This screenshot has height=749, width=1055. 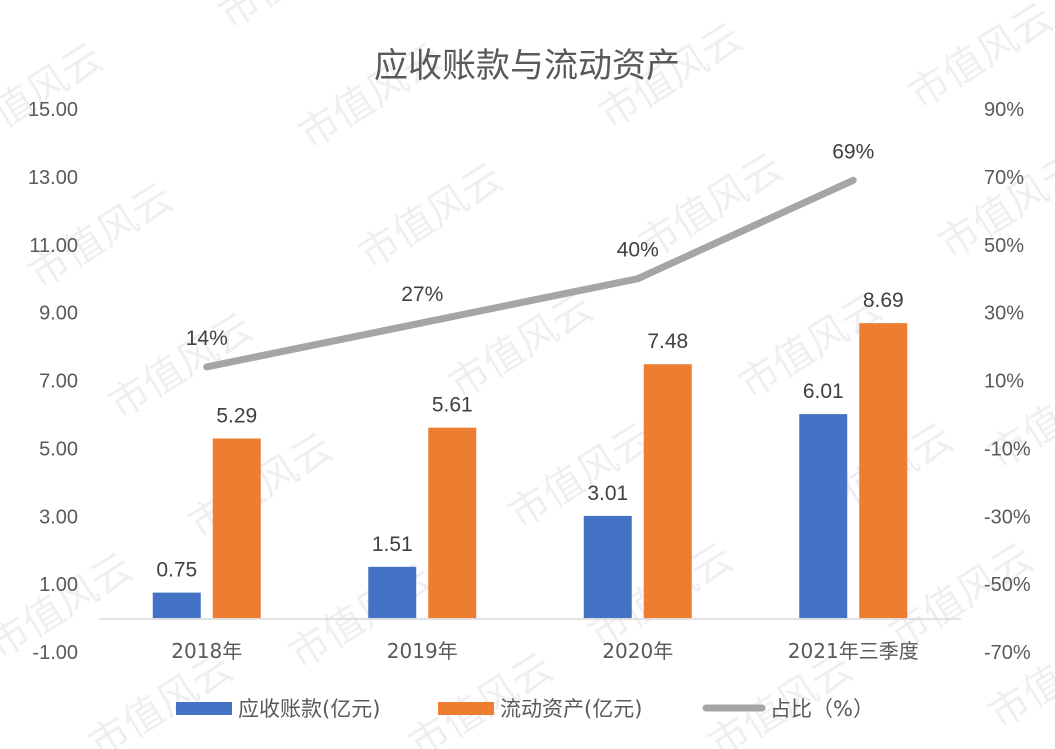 I want to click on right-axis-ticks: 90% 70% 50% 30% 10% -10% -30% -50% -70%, so click(x=1007, y=381).